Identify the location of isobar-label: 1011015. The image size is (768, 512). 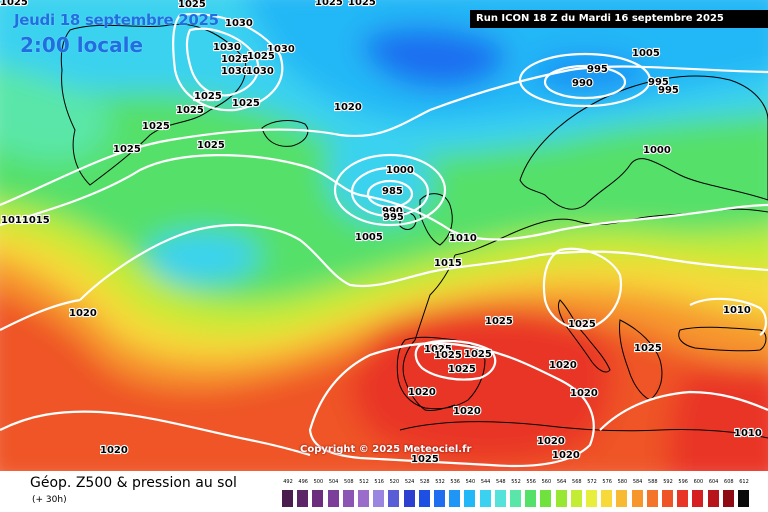
(25, 220).